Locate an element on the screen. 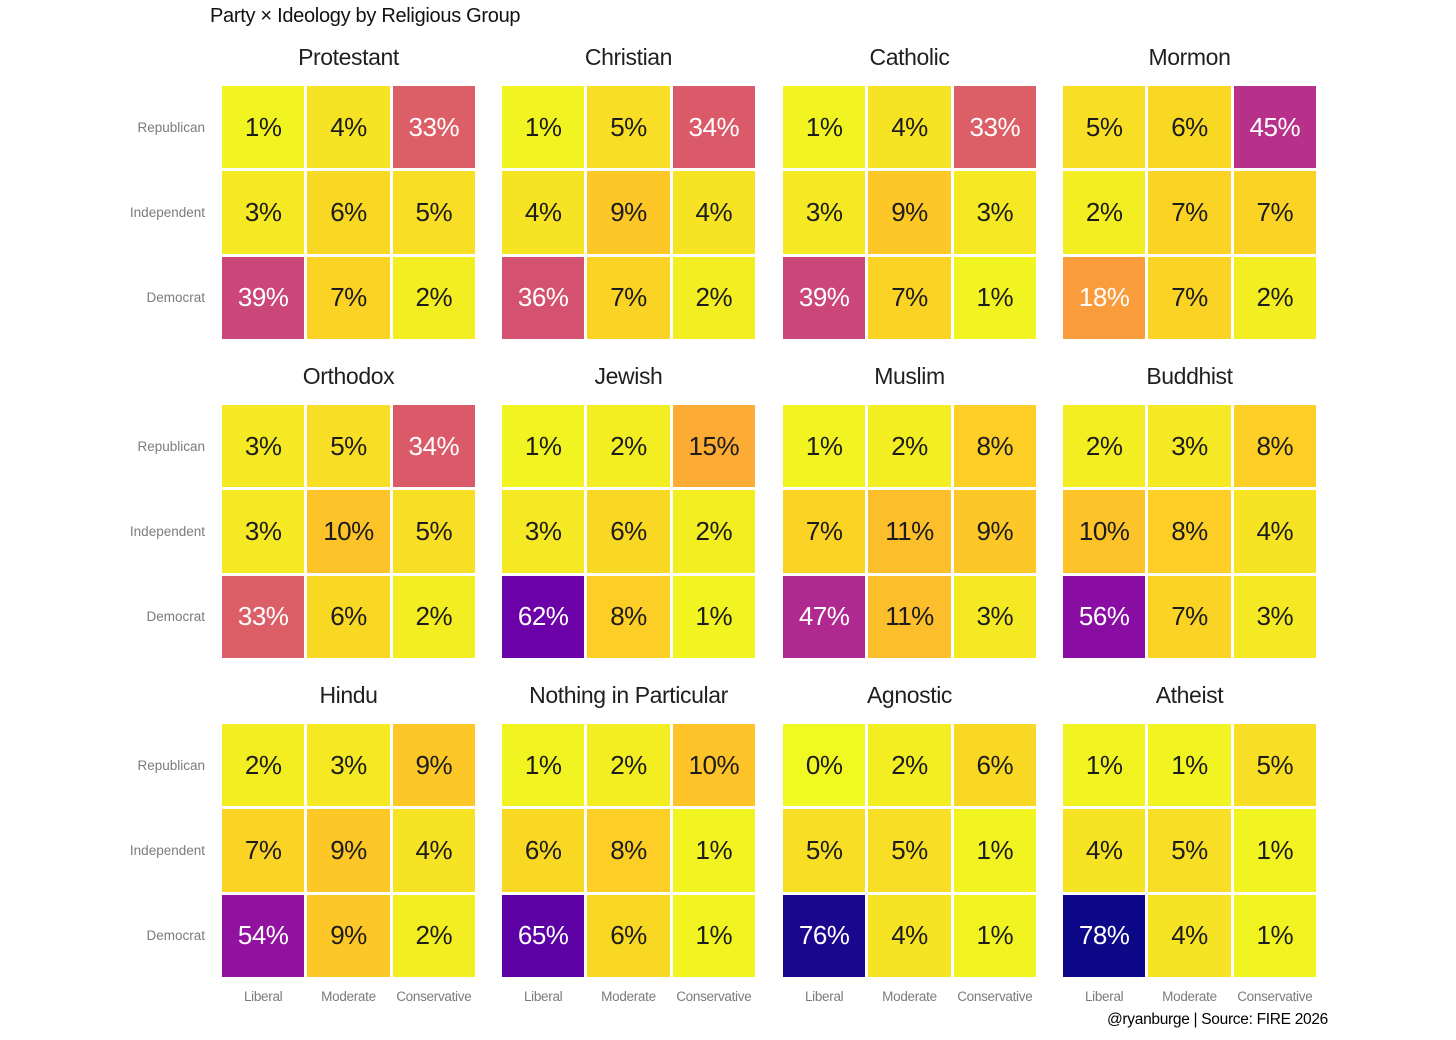 This screenshot has height=1040, width=1456. panel-title: Muslim is located at coordinates (909, 376).